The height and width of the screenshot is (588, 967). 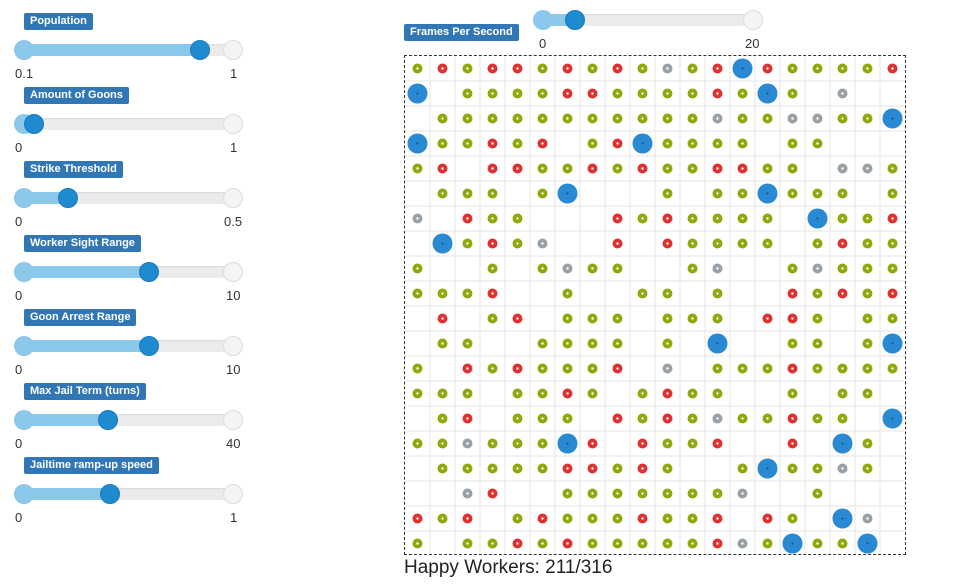 I want to click on goon-arrest-range-slider-track, so click(x=128, y=346).